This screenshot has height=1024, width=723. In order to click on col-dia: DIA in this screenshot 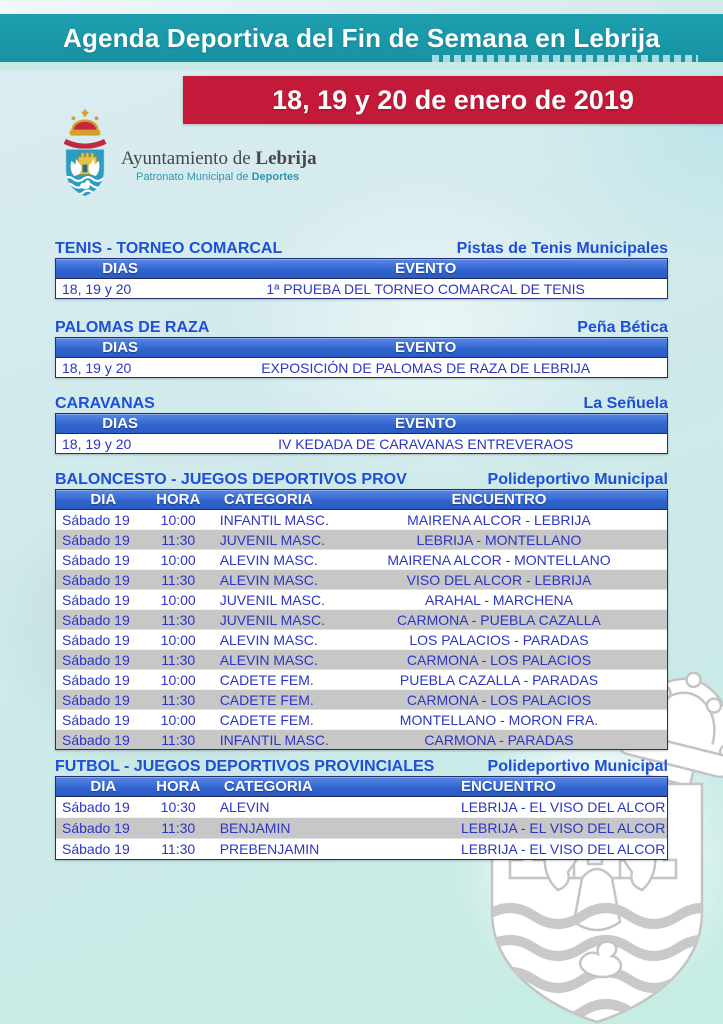, I will do `click(103, 500)`.